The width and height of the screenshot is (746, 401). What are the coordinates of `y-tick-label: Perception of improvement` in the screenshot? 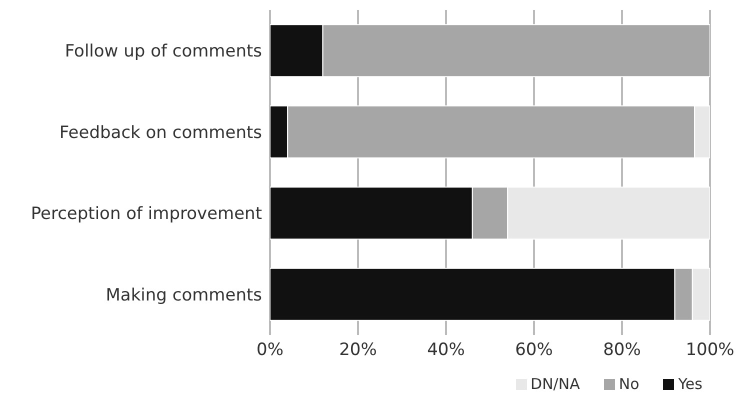 It's located at (146, 214).